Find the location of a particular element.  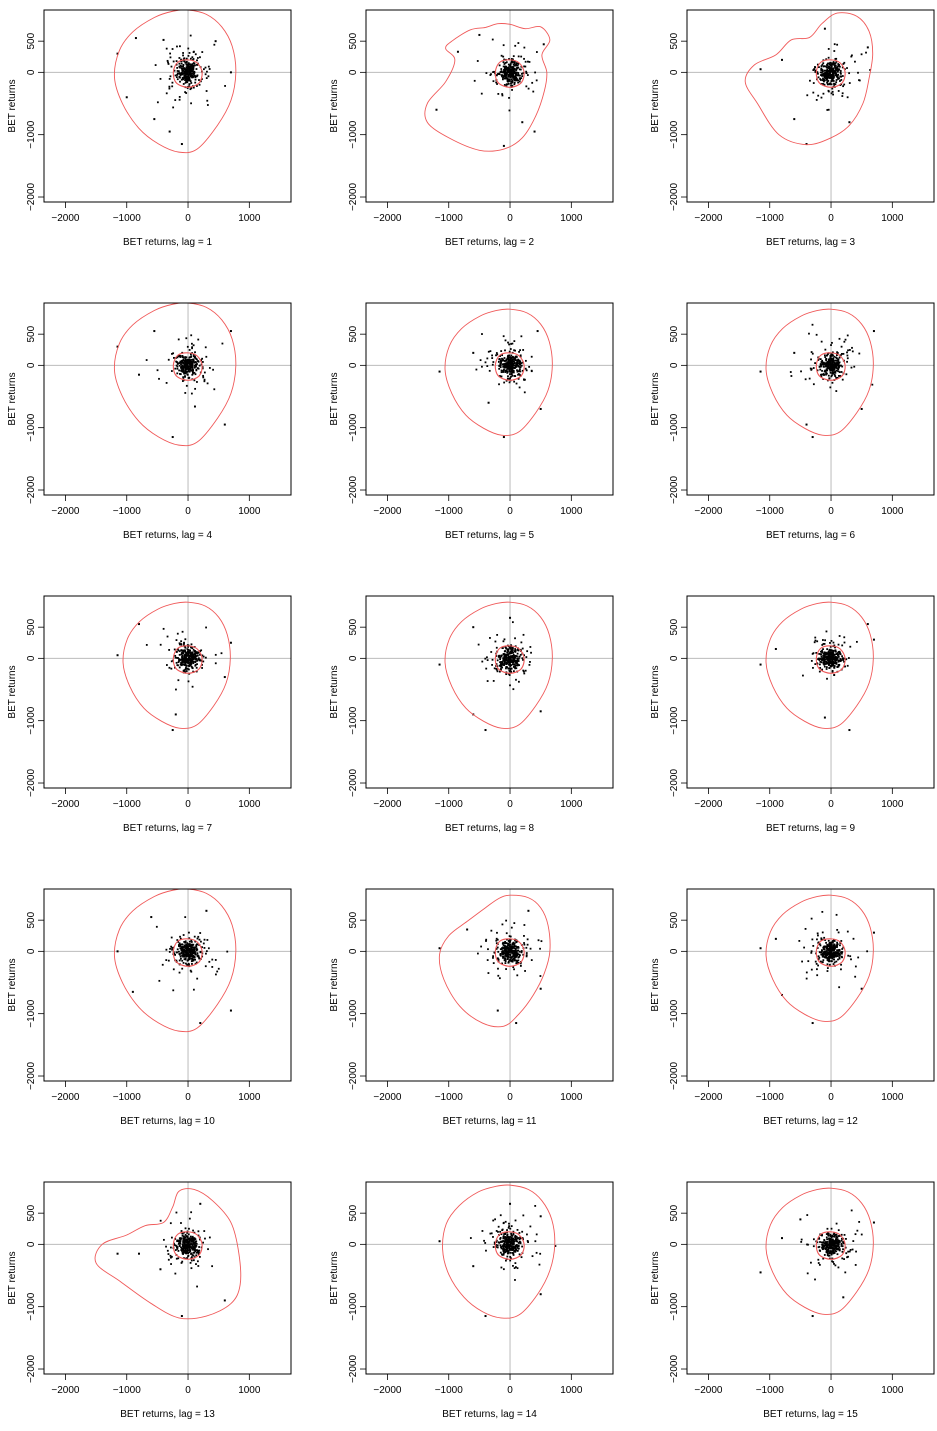

x-tick-label: −2000 is located at coordinates (708, 1390).